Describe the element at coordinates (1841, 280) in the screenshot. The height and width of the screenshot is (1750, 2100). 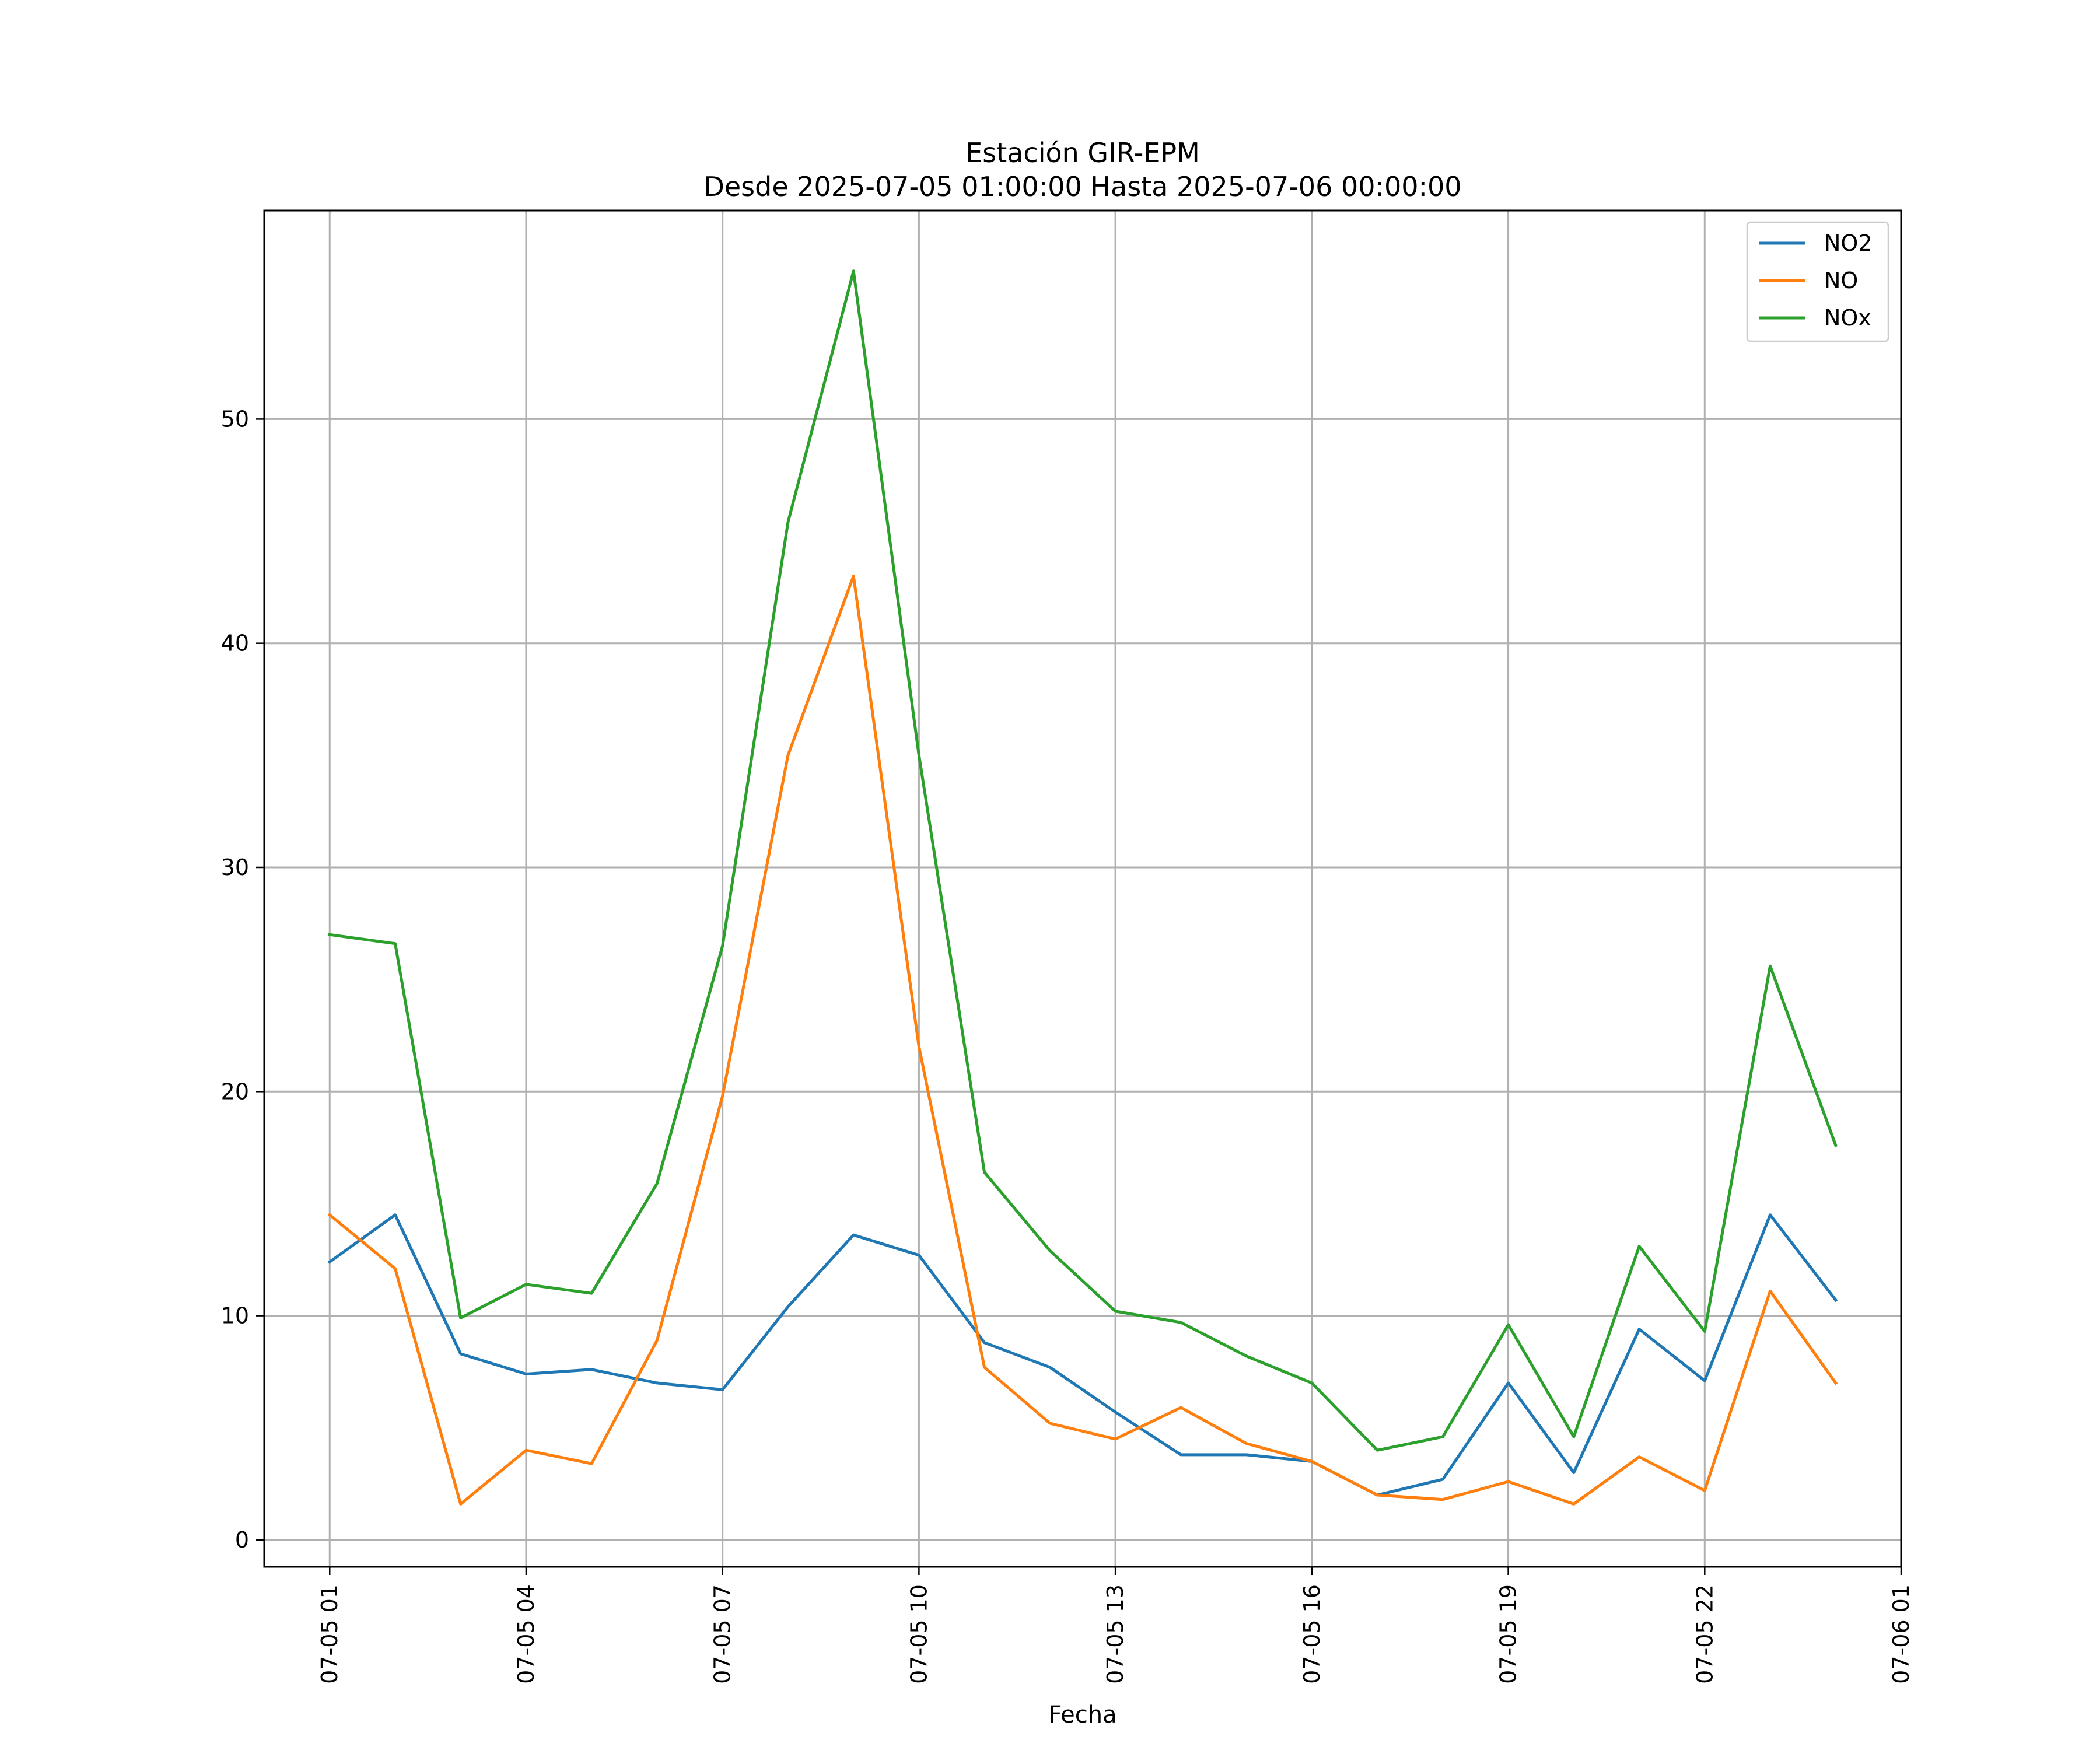
I see `legend-label-no: NO` at that location.